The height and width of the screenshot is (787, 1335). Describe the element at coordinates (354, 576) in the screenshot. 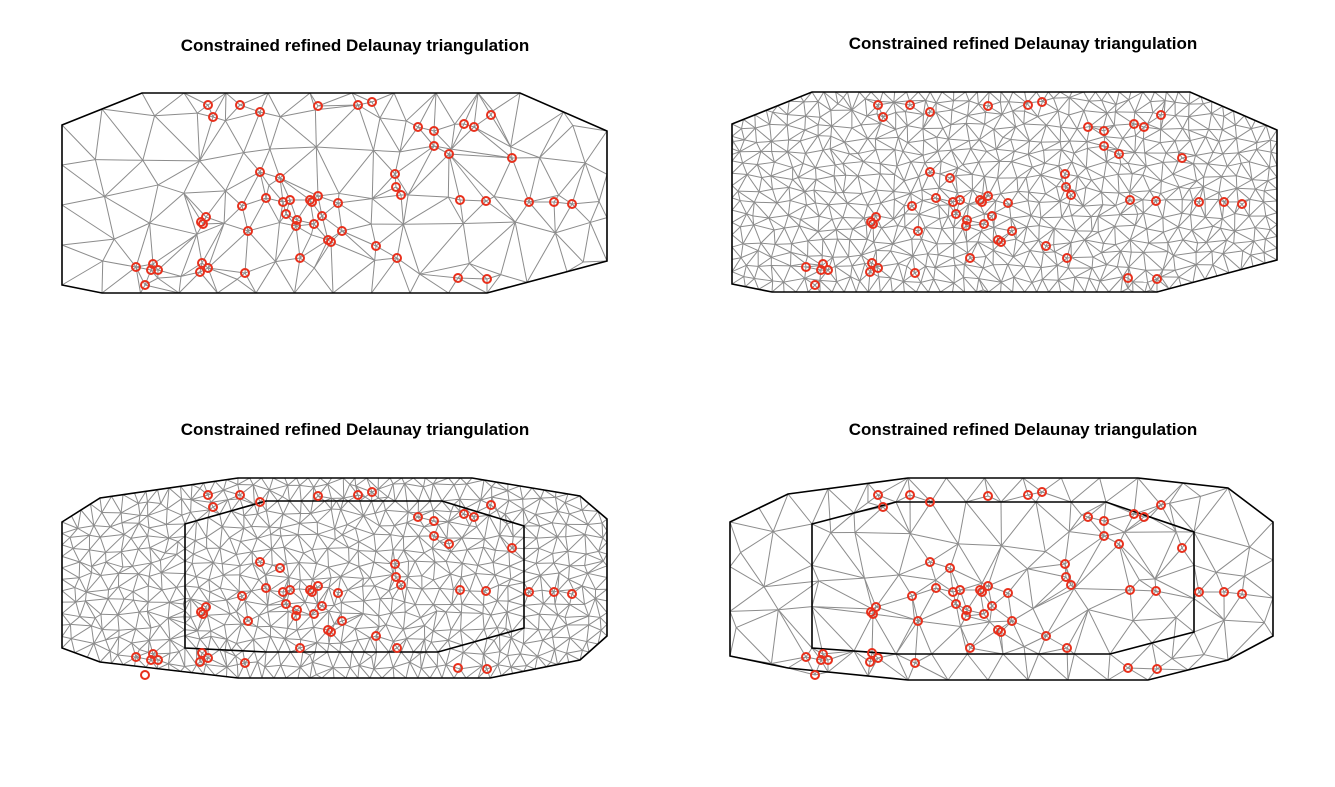

I see `inner-boundary` at that location.